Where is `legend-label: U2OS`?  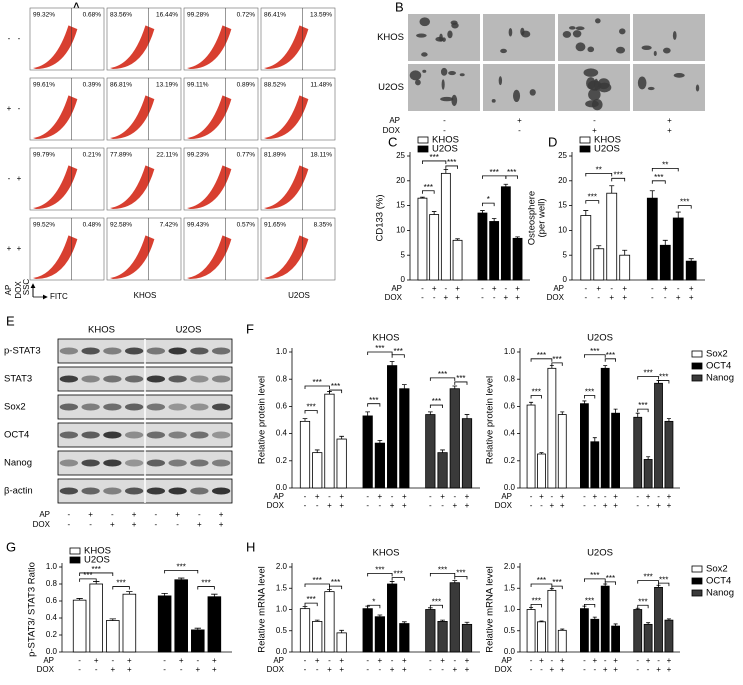 legend-label: U2OS is located at coordinates (97, 560).